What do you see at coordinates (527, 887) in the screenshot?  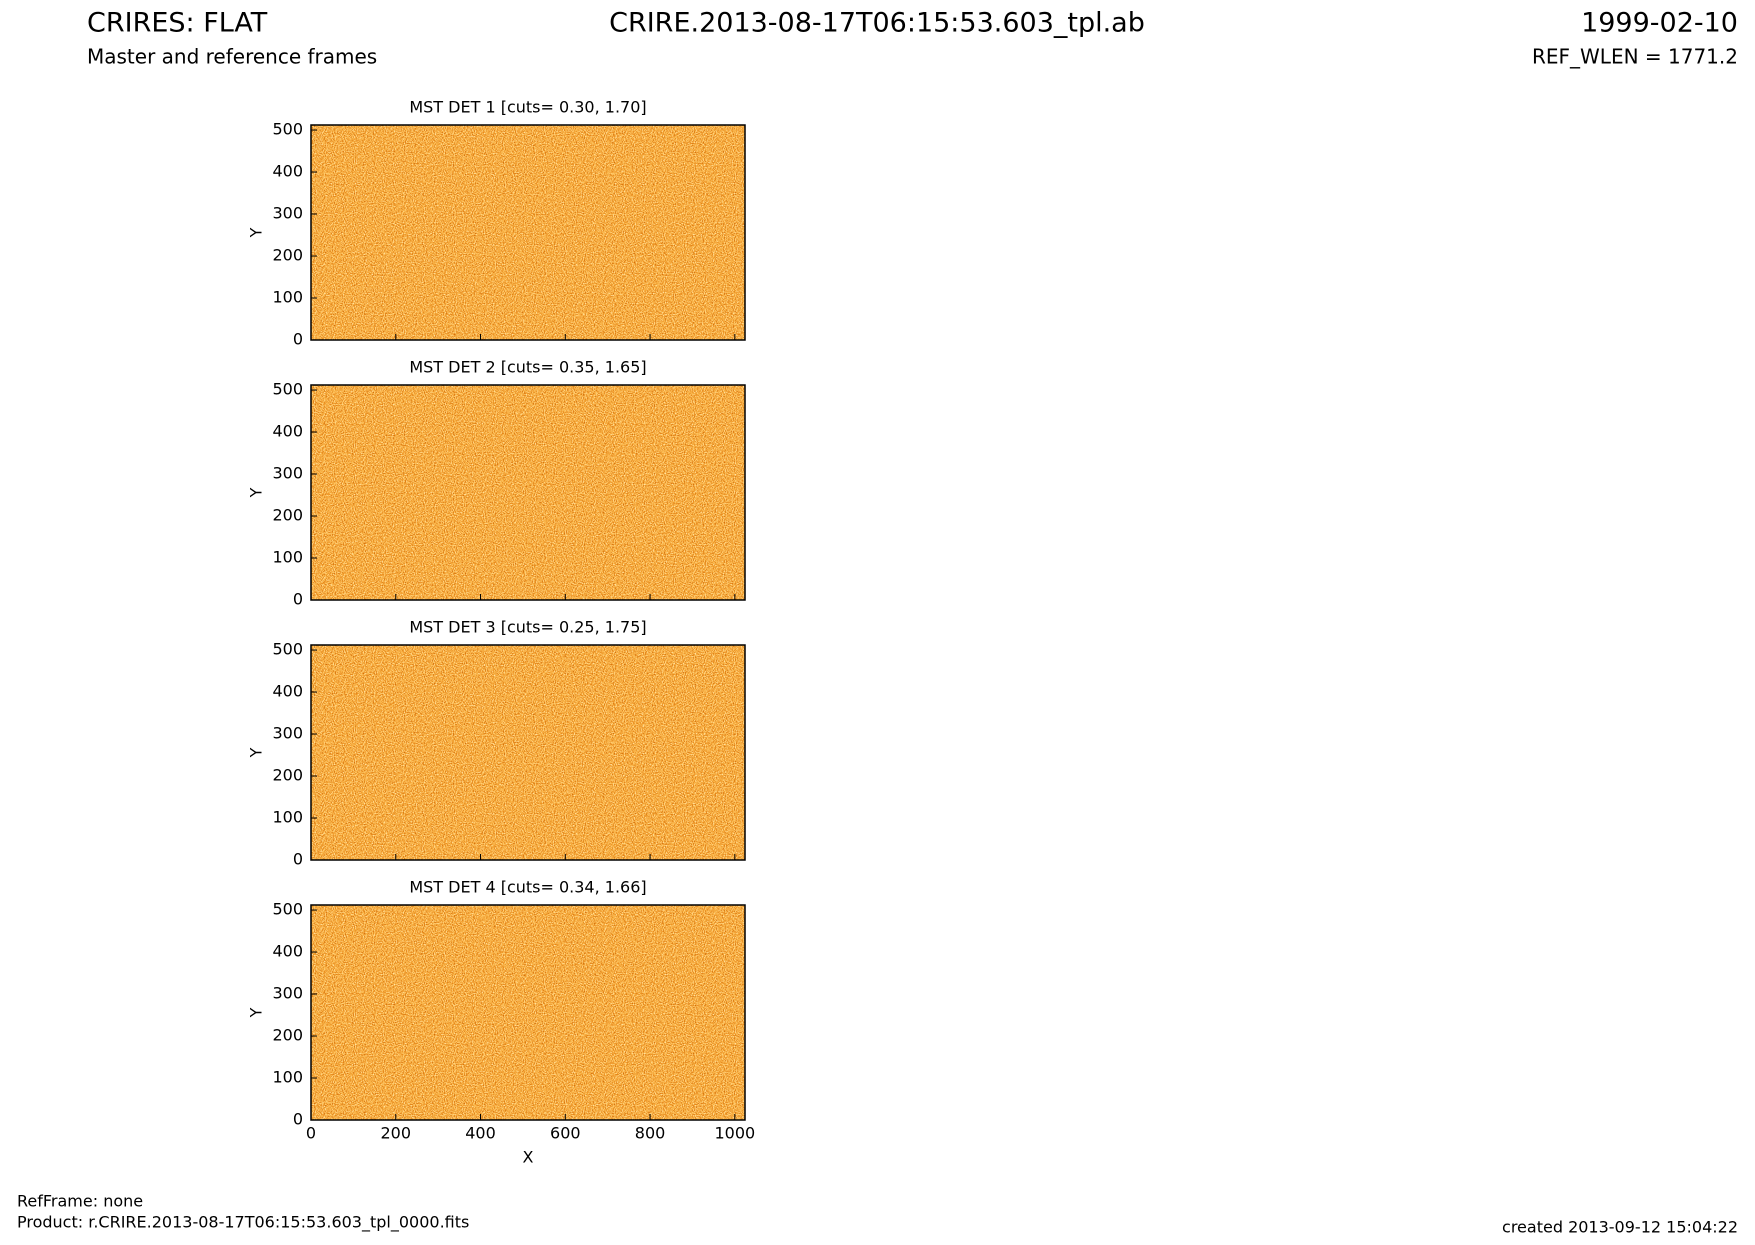 I see `panel-title: MST DET 4 [cuts= 0.34, 1.66]` at bounding box center [527, 887].